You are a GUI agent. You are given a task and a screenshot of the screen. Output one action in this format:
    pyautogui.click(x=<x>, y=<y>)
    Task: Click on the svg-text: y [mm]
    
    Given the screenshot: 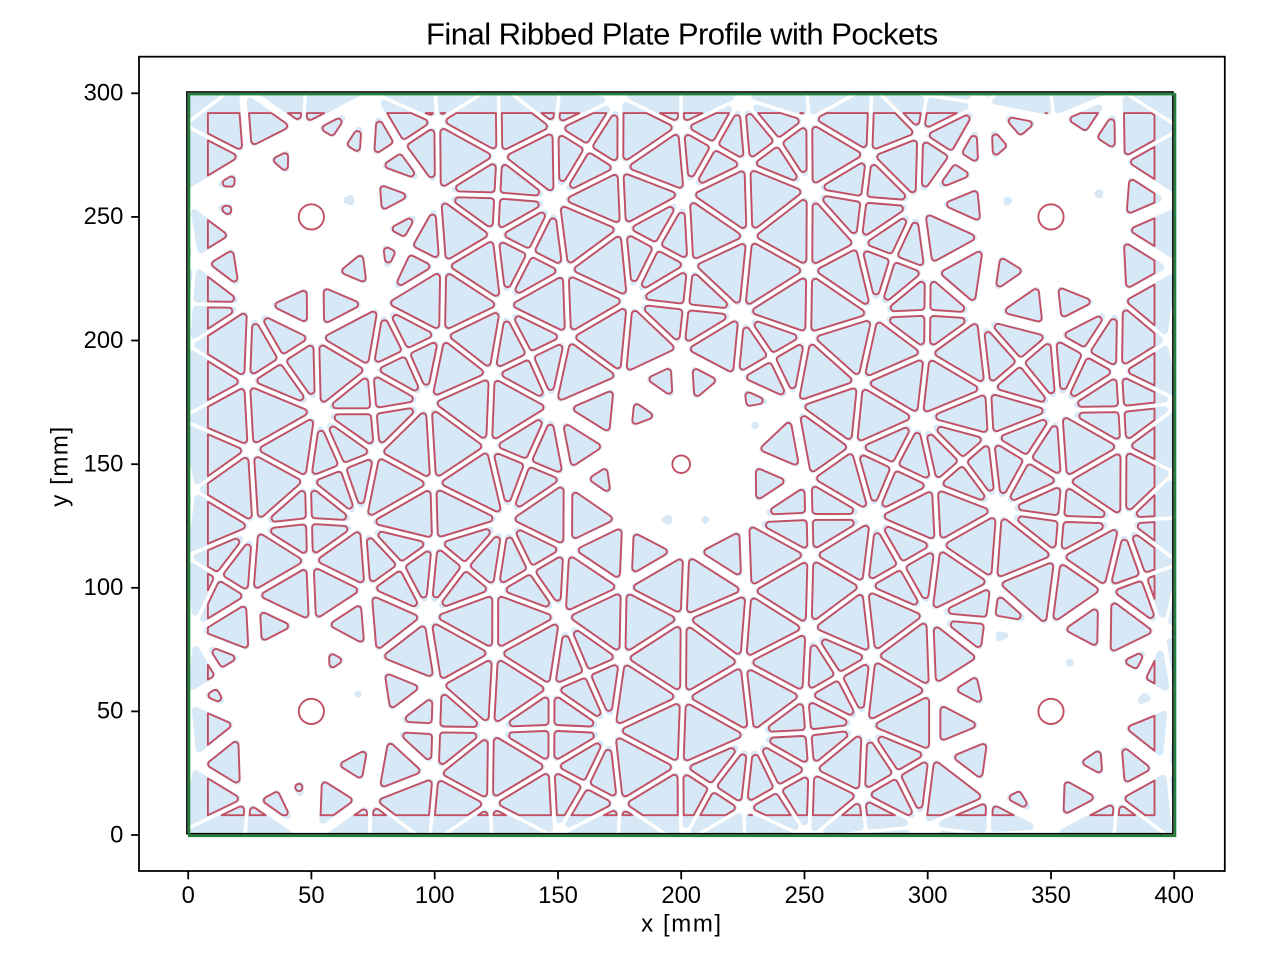 What is the action you would take?
    pyautogui.click(x=60, y=466)
    